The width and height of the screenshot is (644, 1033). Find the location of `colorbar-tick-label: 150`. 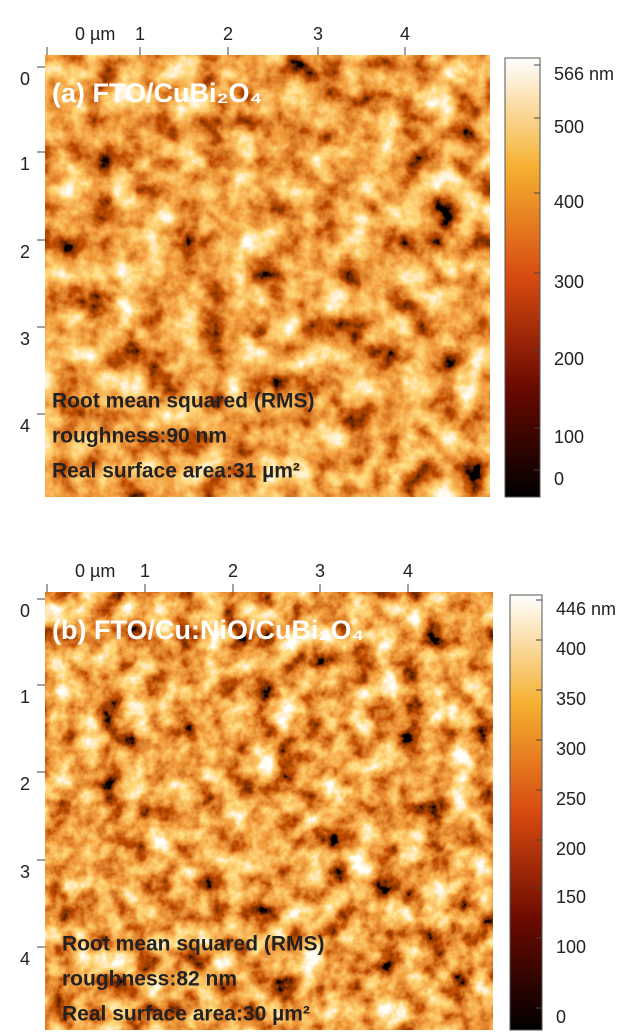

colorbar-tick-label: 150 is located at coordinates (571, 897).